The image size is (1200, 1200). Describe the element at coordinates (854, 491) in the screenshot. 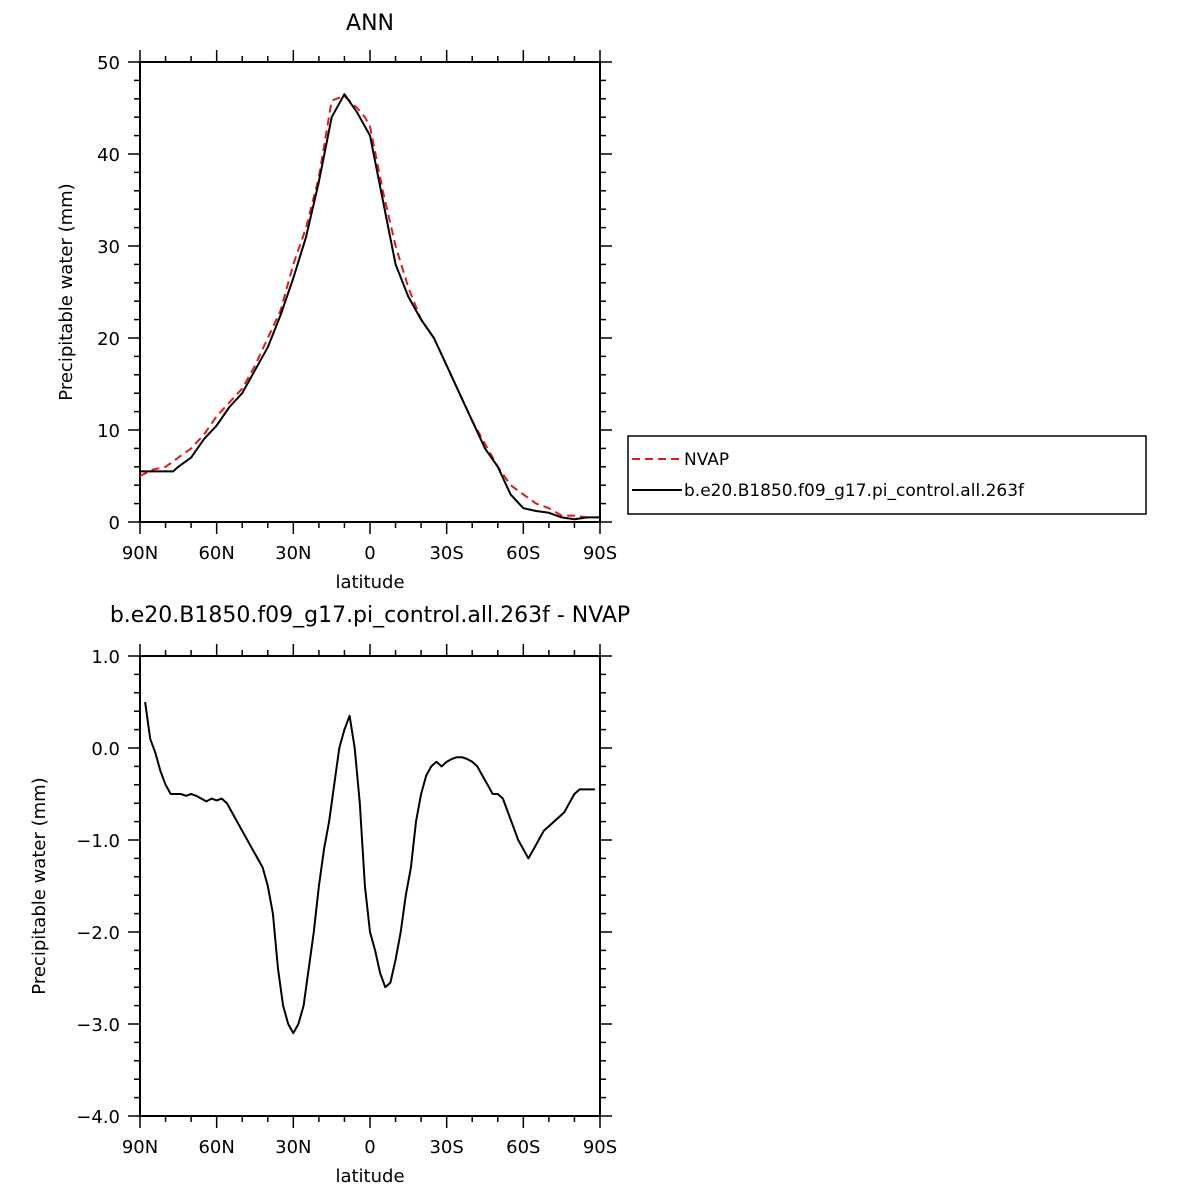

I see `legend-label: b.e20.B1850.f09_g17.pi_control.all.263f` at that location.